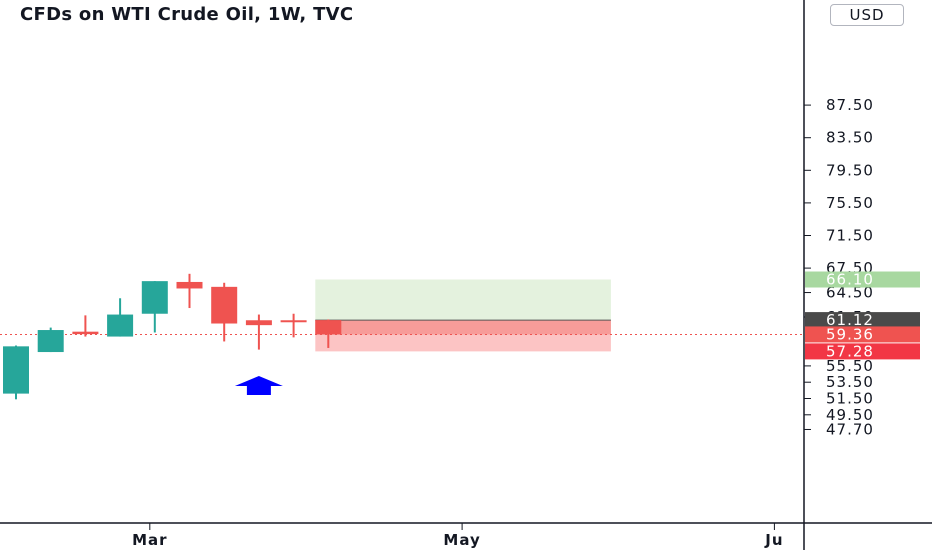 Image resolution: width=932 pixels, height=550 pixels. I want to click on currency-selector: USD, so click(867, 15).